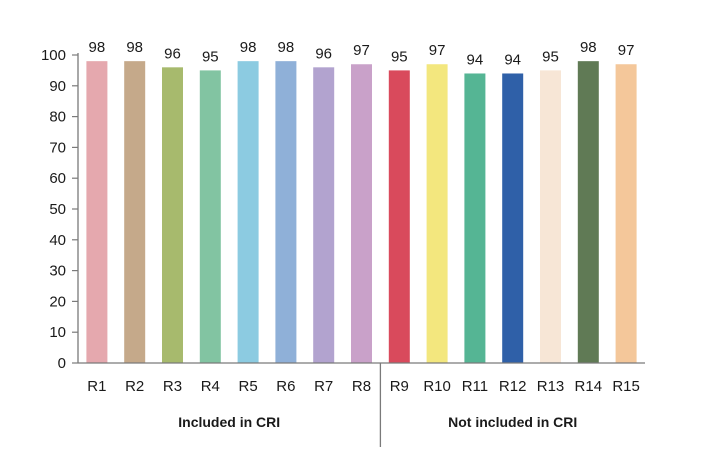  I want to click on x-tick-label: R4, so click(210, 386).